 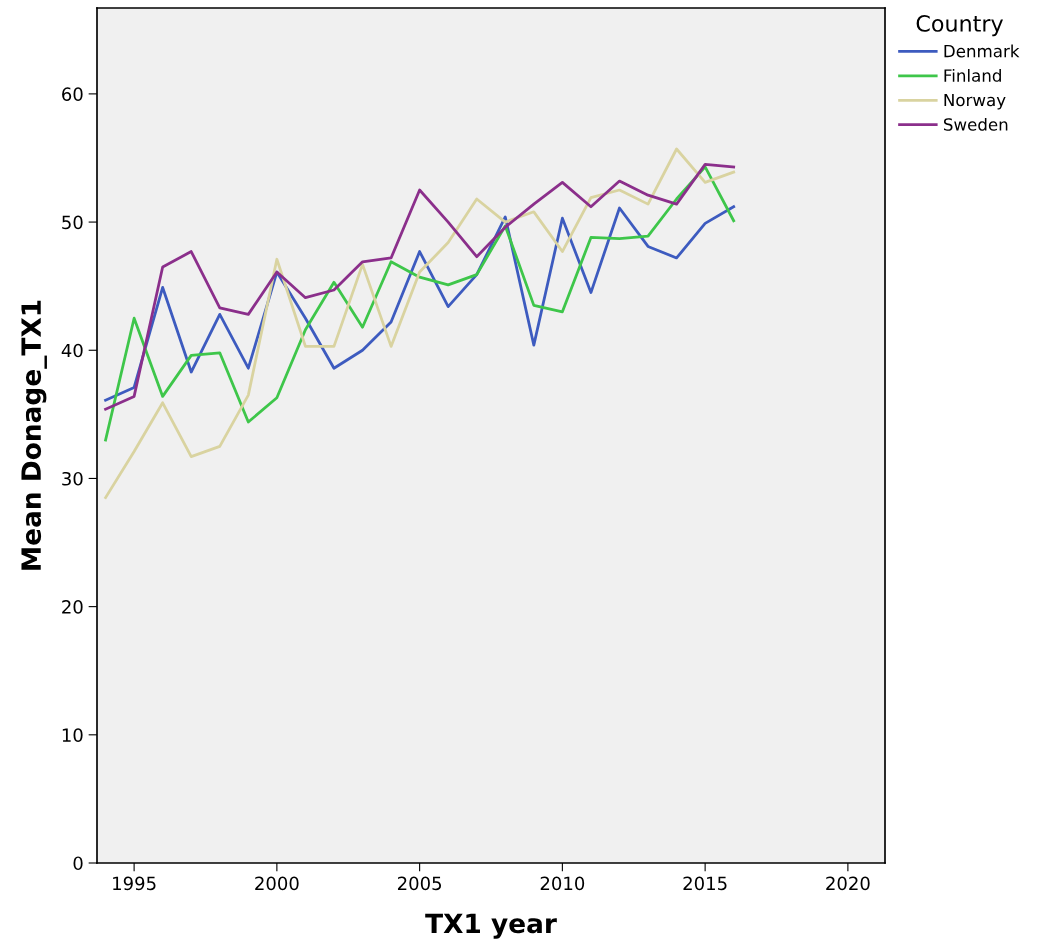 I want to click on y-tick-label: 10, so click(x=72, y=735).